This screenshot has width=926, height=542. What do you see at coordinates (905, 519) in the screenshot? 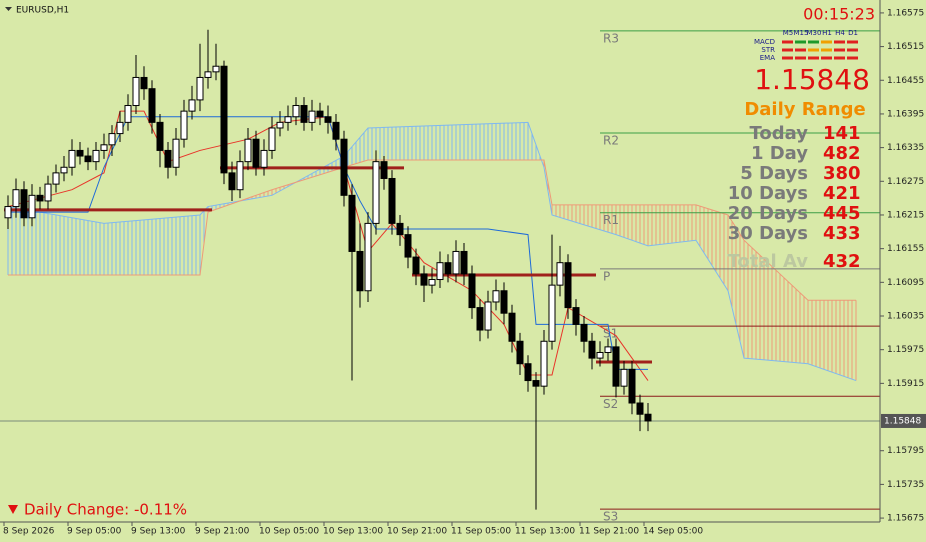
I see `y-tick-label: 1.15675` at bounding box center [905, 519].